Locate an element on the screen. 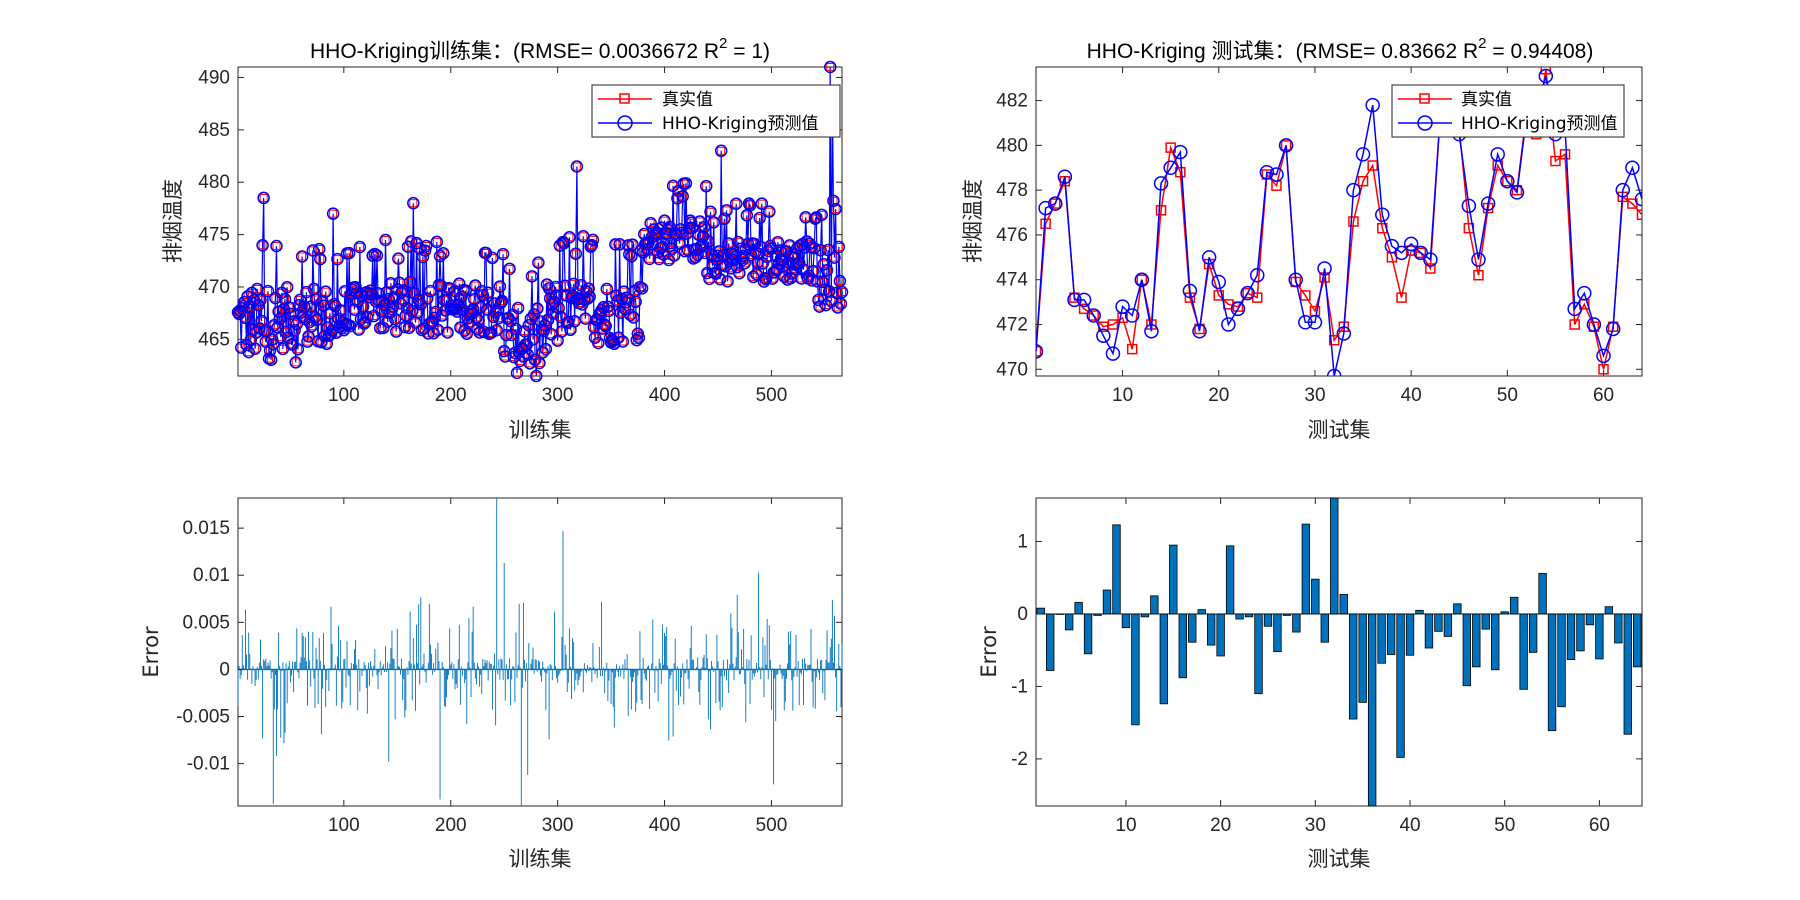 The width and height of the screenshot is (1800, 900). xtick-label: 30 is located at coordinates (1315, 825).